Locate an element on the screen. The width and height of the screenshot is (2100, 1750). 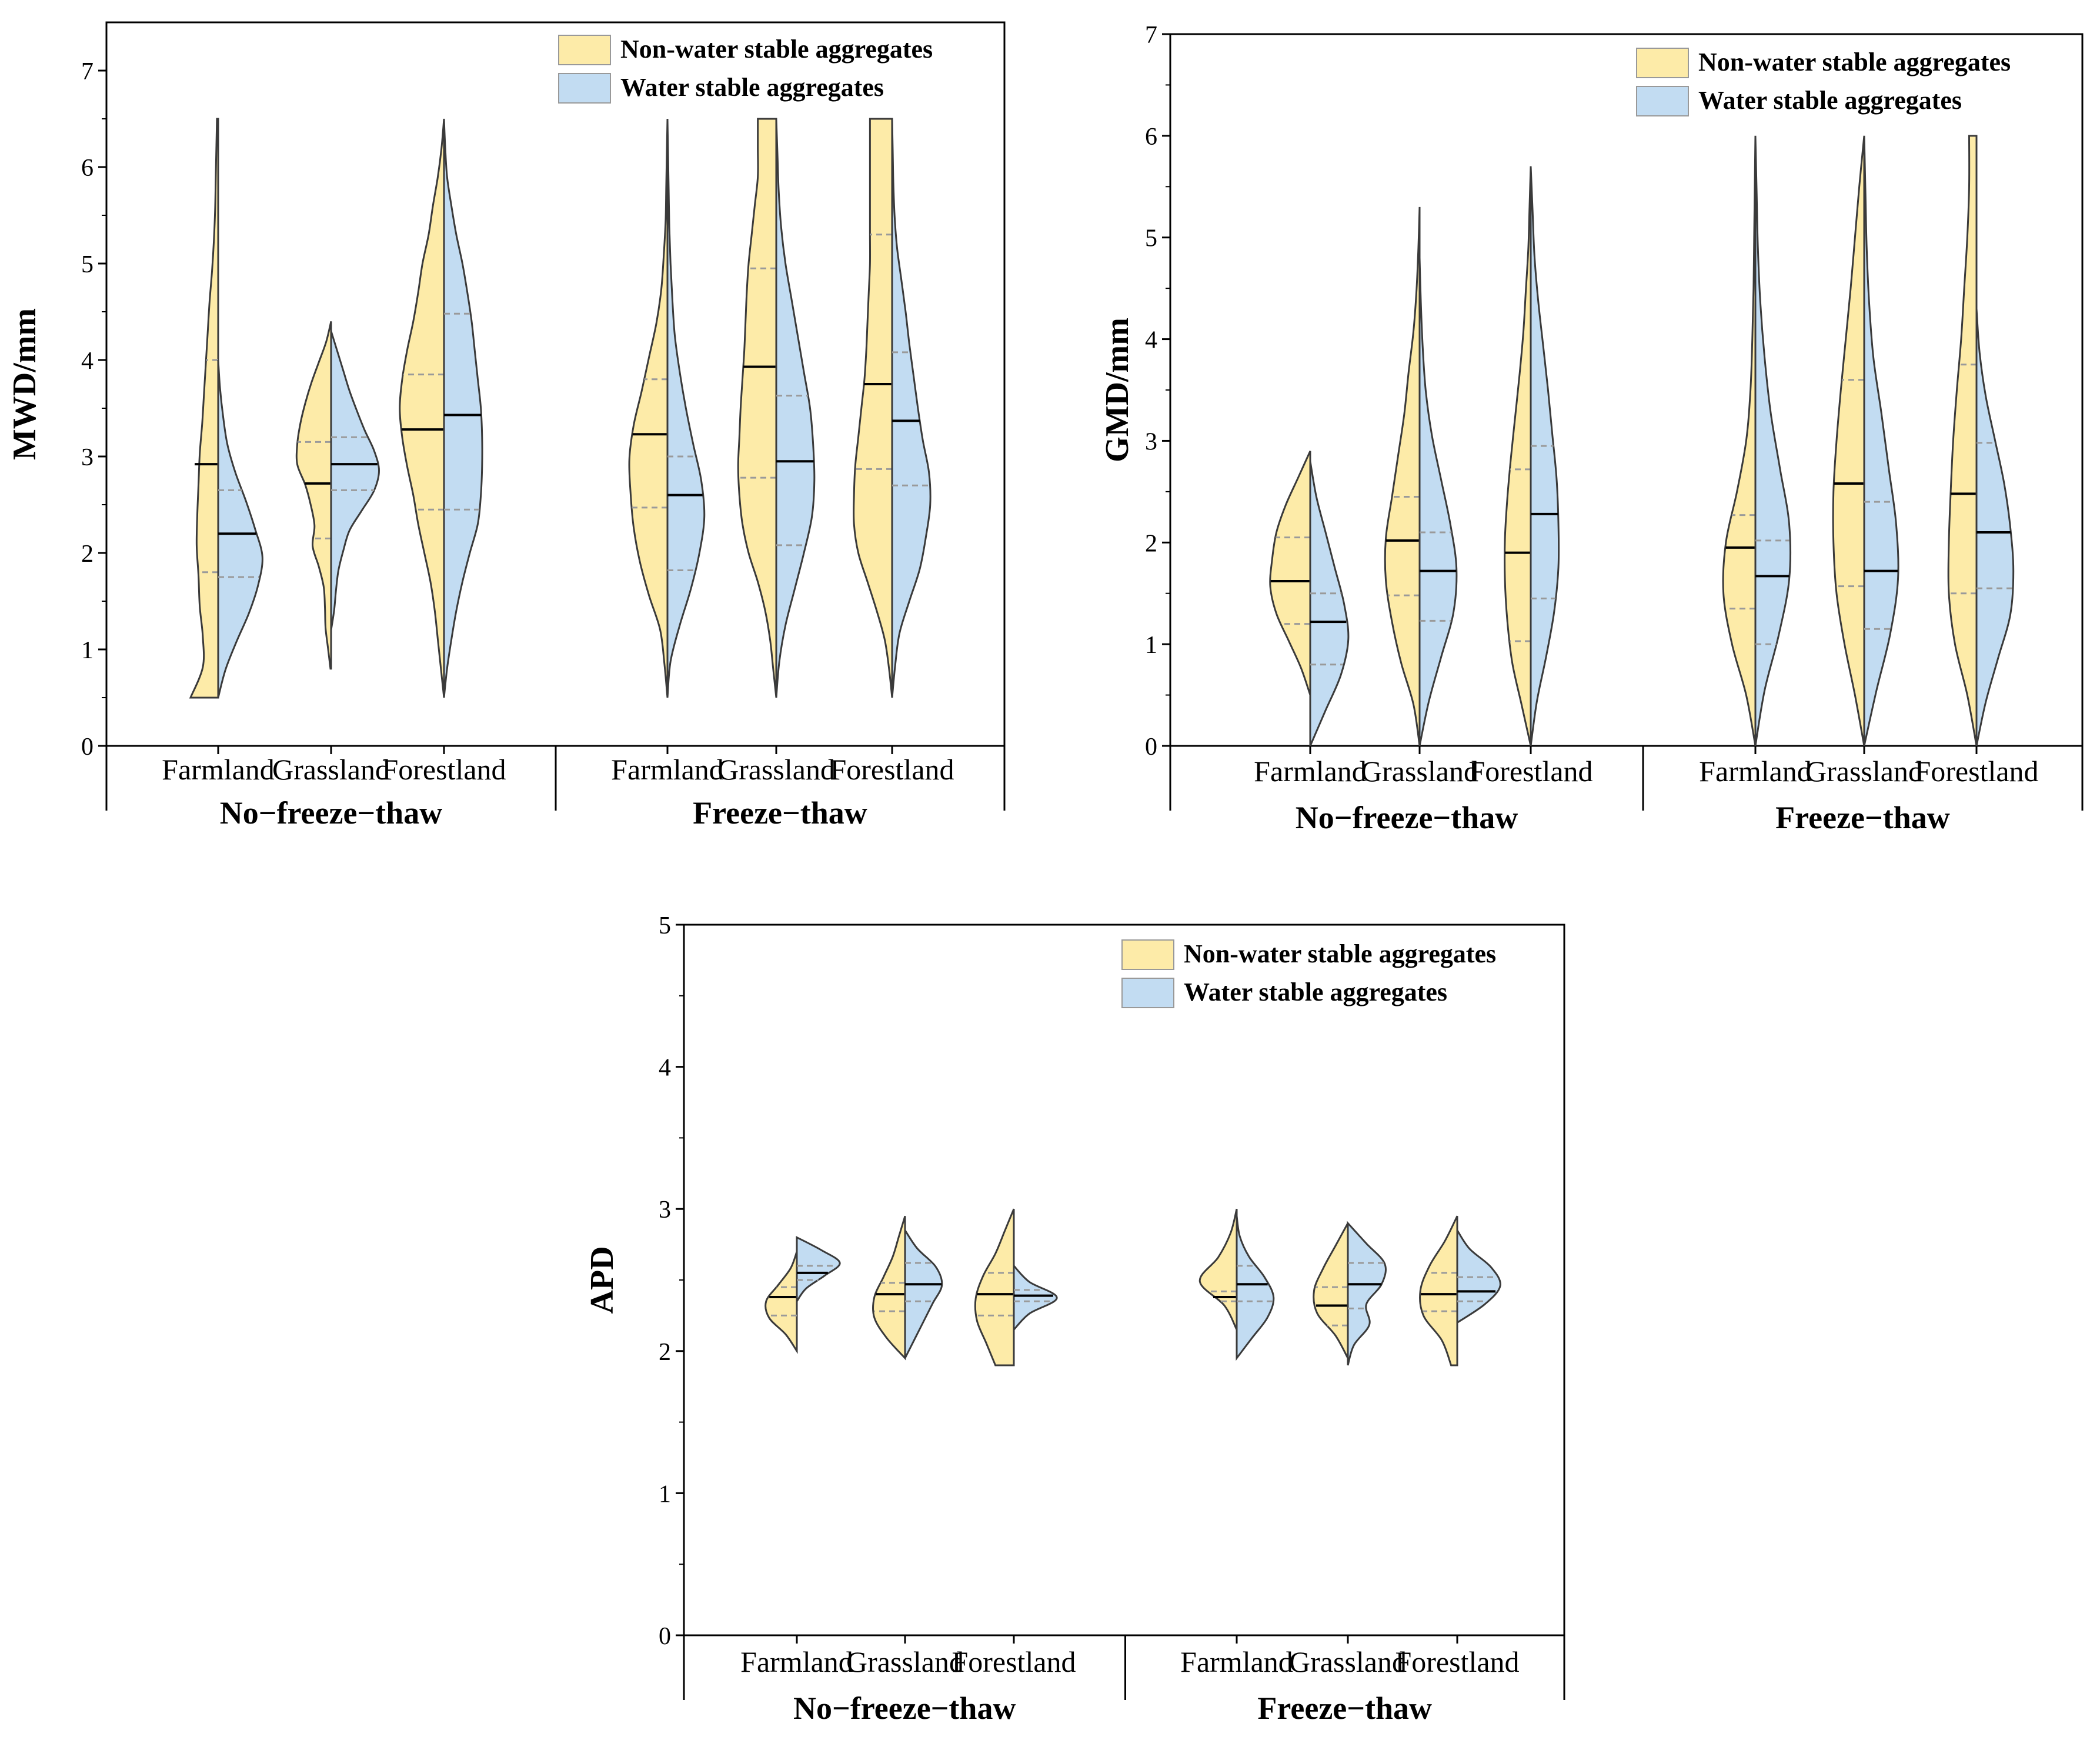
y-axis-title: APD is located at coordinates (602, 1280).